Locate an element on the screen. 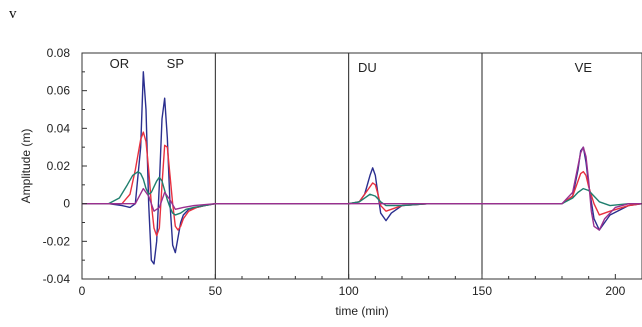 This screenshot has width=642, height=327. x-tick-label: 50 is located at coordinates (216, 291).